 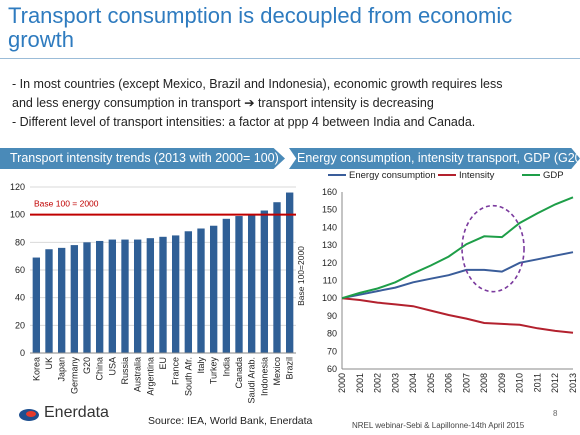 What do you see at coordinates (188, 376) in the screenshot?
I see `x-tick-label: South Afr.` at bounding box center [188, 376].